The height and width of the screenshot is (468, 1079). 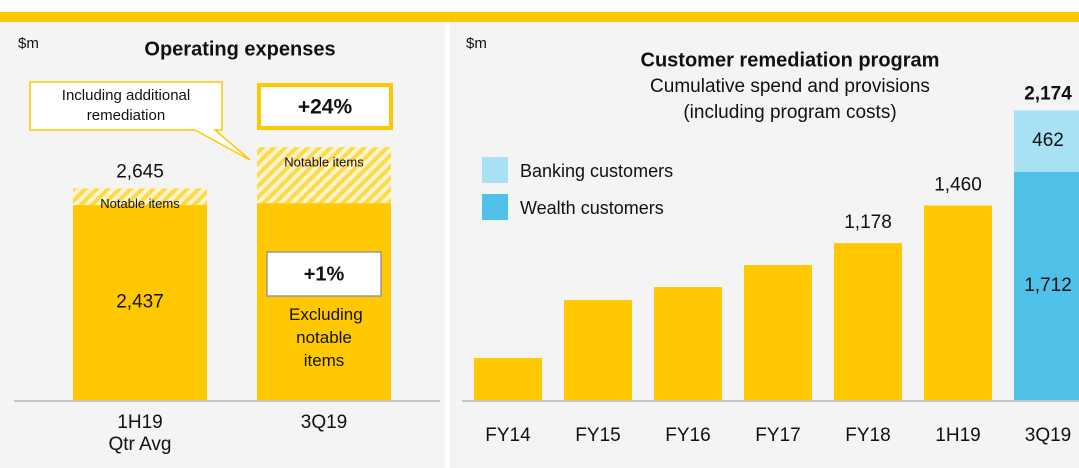 I want to click on total-label: 2,645, so click(x=140, y=171).